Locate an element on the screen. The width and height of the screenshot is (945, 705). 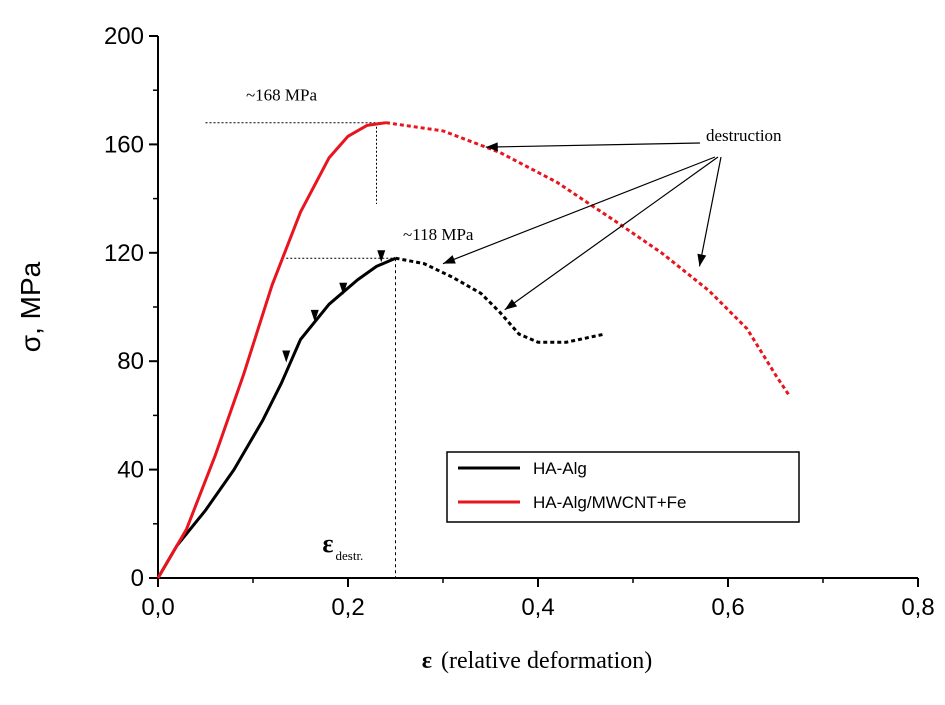
strain-marker-subscript: destr. is located at coordinates (350, 555).